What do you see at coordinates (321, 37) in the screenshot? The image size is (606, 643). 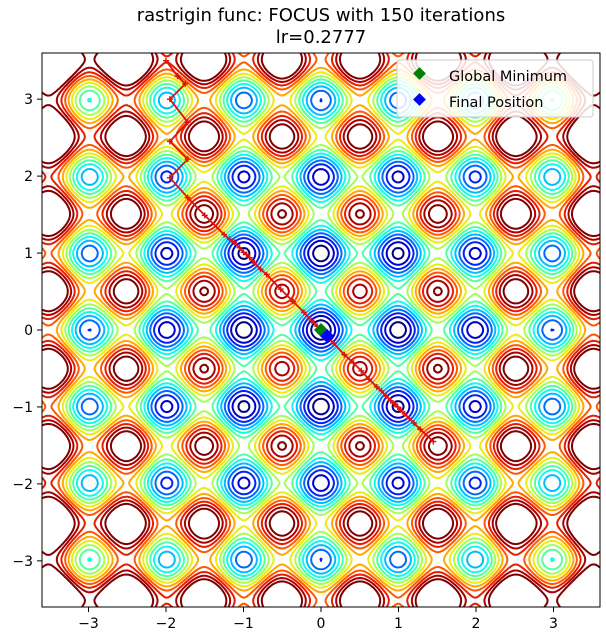 I see `chart-title-line2: lr=0.2777` at bounding box center [321, 37].